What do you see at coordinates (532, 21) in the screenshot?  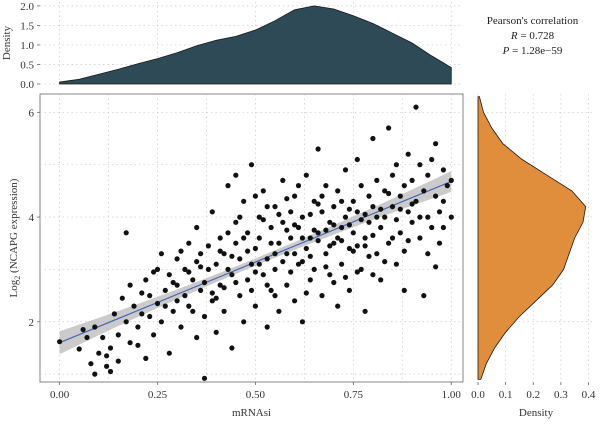 I see `pearson-title: Pearson's correlation` at bounding box center [532, 21].